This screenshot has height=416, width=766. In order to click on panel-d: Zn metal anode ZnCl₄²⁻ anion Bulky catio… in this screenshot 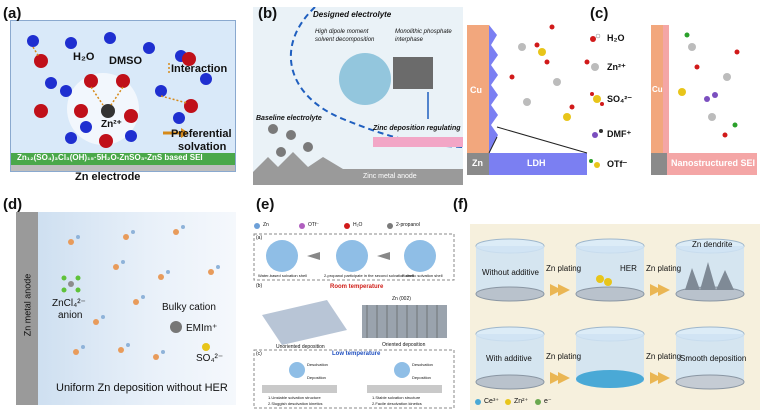, I will do `click(126, 308)`.